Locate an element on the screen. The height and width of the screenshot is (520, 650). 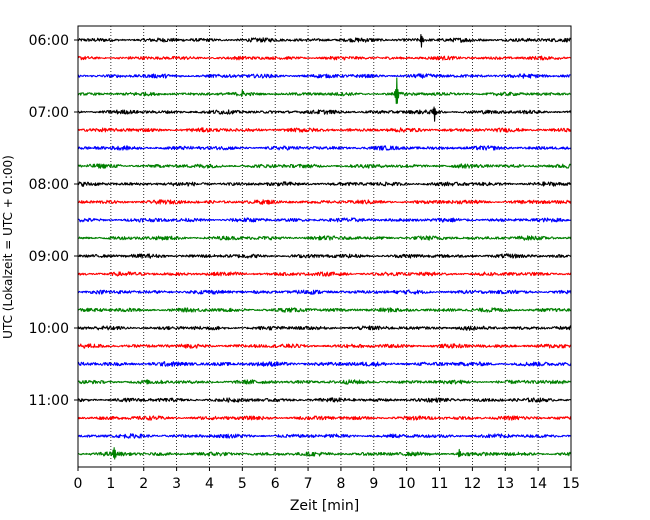
x-axis: 0 1 2 3 4 5 6 7 8 9 10 11 12 13 14 15 is located at coordinates (327, 479).